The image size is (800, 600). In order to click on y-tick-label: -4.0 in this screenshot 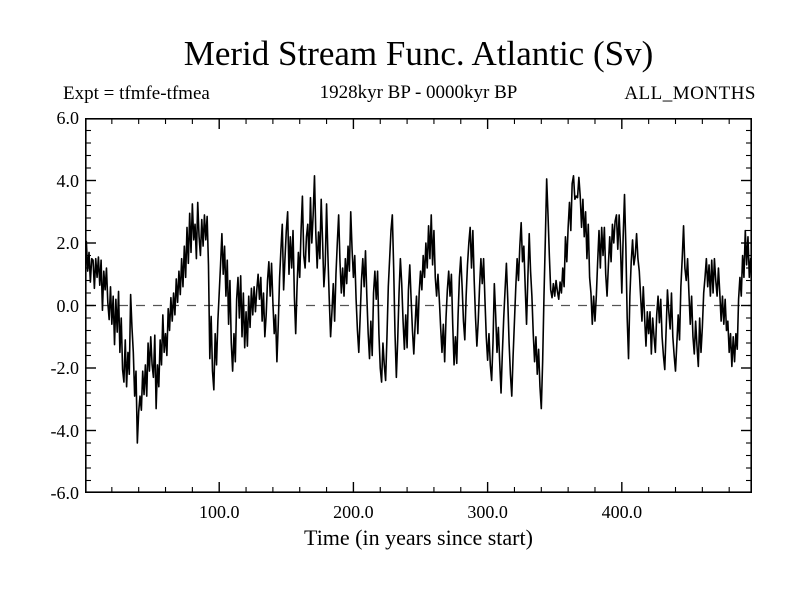, I will do `click(65, 430)`.